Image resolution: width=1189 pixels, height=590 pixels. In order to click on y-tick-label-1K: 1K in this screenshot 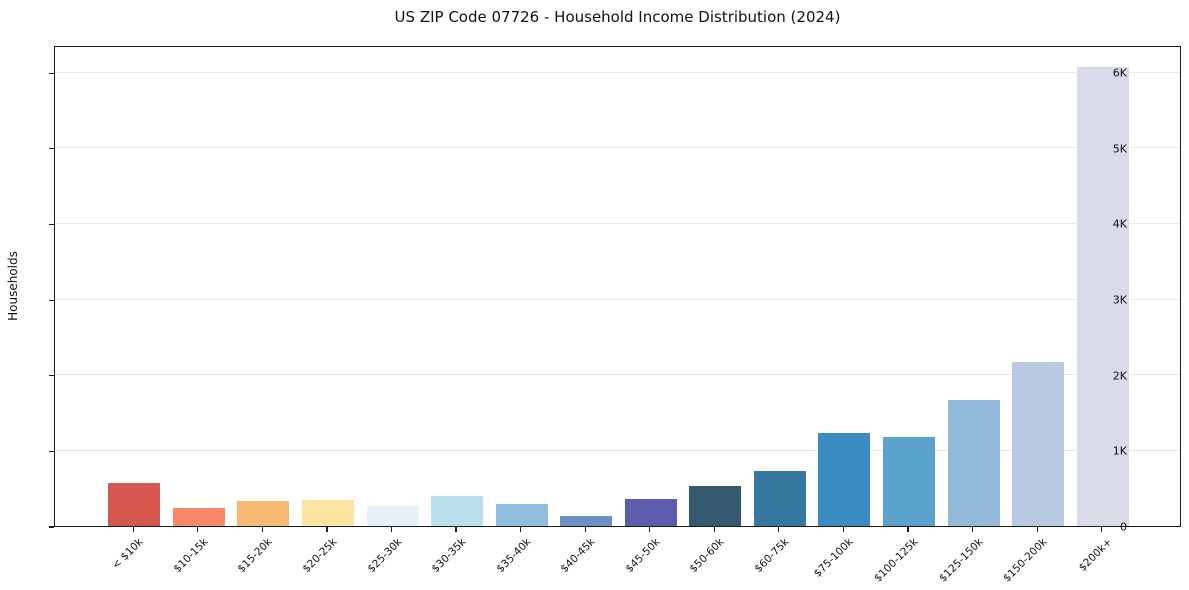, I will do `click(1119, 451)`.